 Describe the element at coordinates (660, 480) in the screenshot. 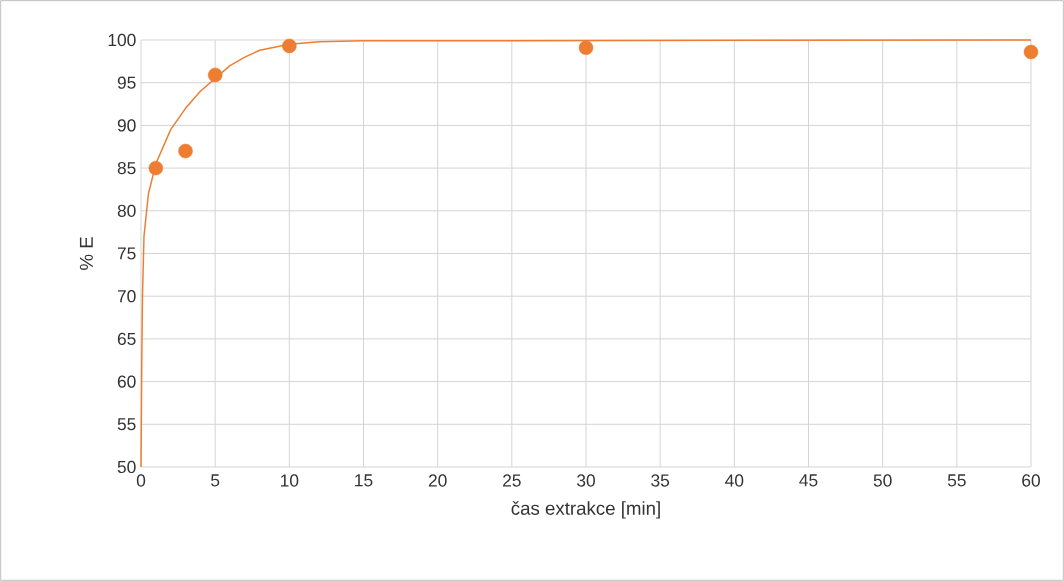

I see `x-tick-label: 35` at that location.